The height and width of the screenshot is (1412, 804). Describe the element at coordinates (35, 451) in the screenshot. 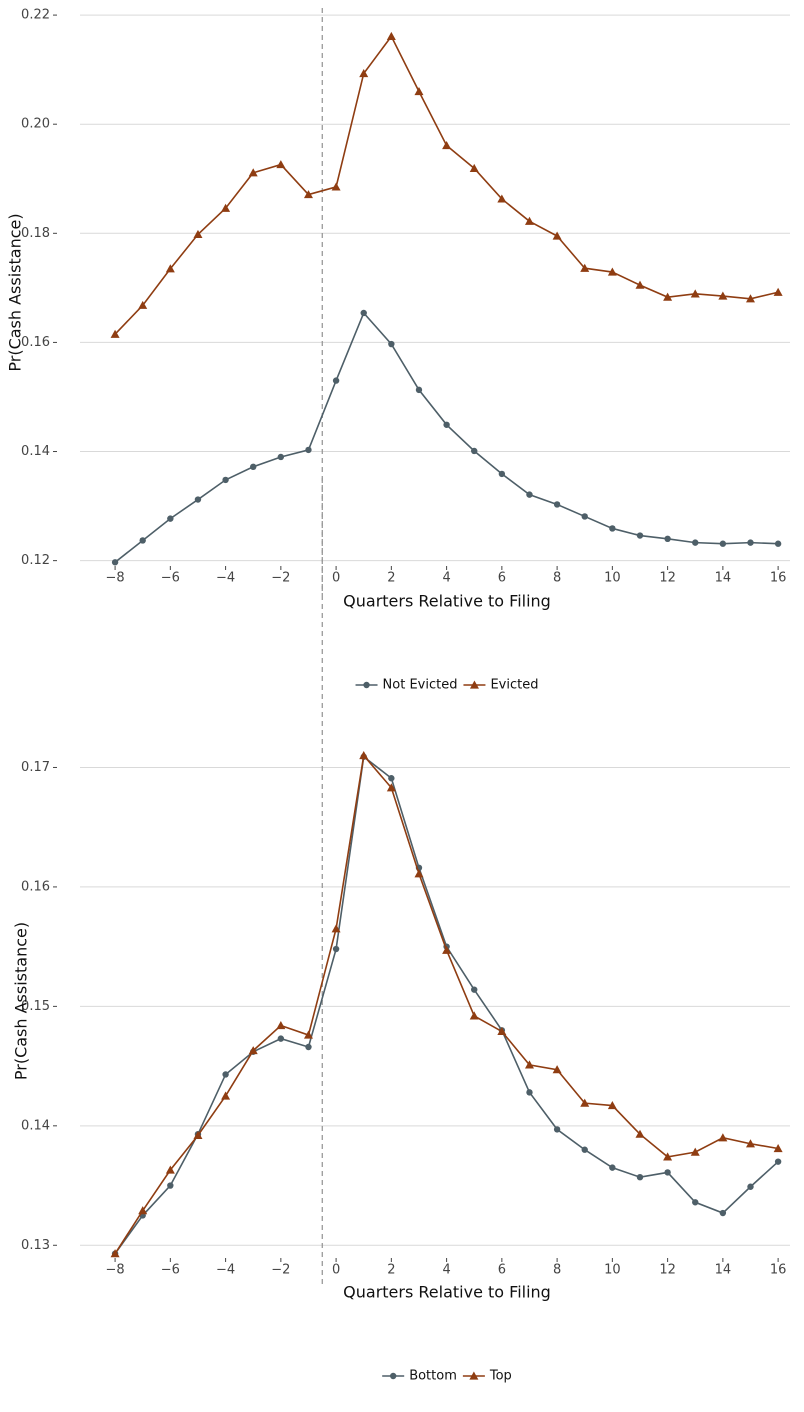

I see `y-tick-label: 0.14` at that location.